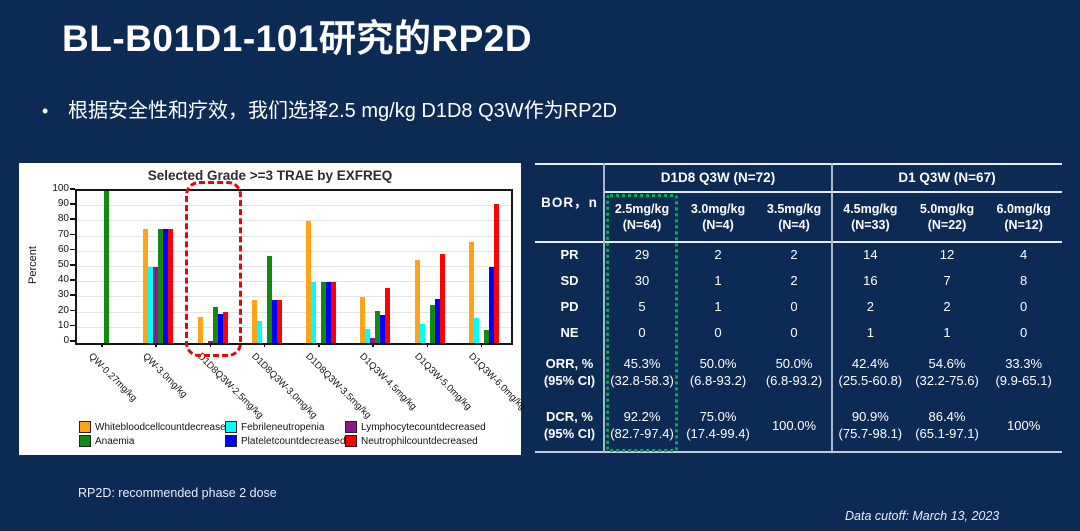  I want to click on table-column-header: 6.0mg/kg (N=12), so click(1023, 216).